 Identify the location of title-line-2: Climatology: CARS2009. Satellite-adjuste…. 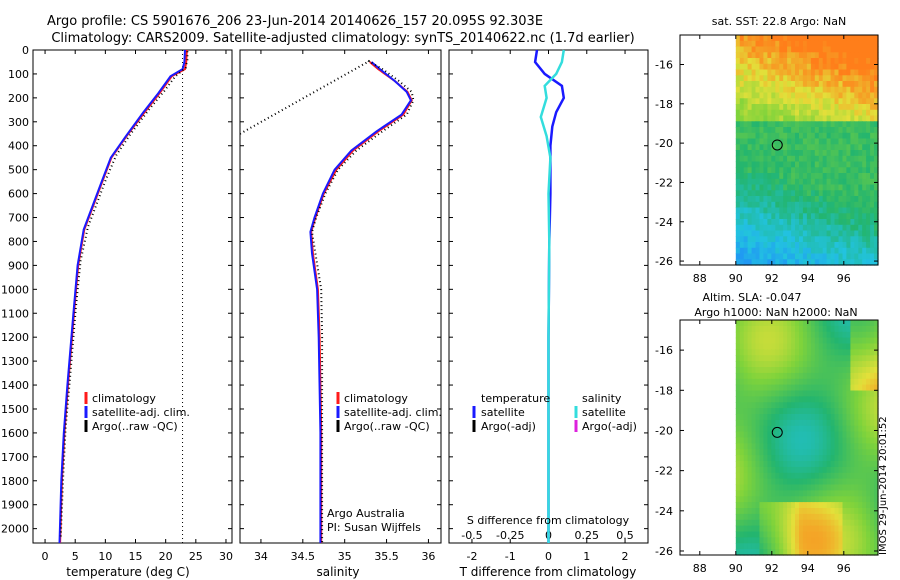
(342, 38).